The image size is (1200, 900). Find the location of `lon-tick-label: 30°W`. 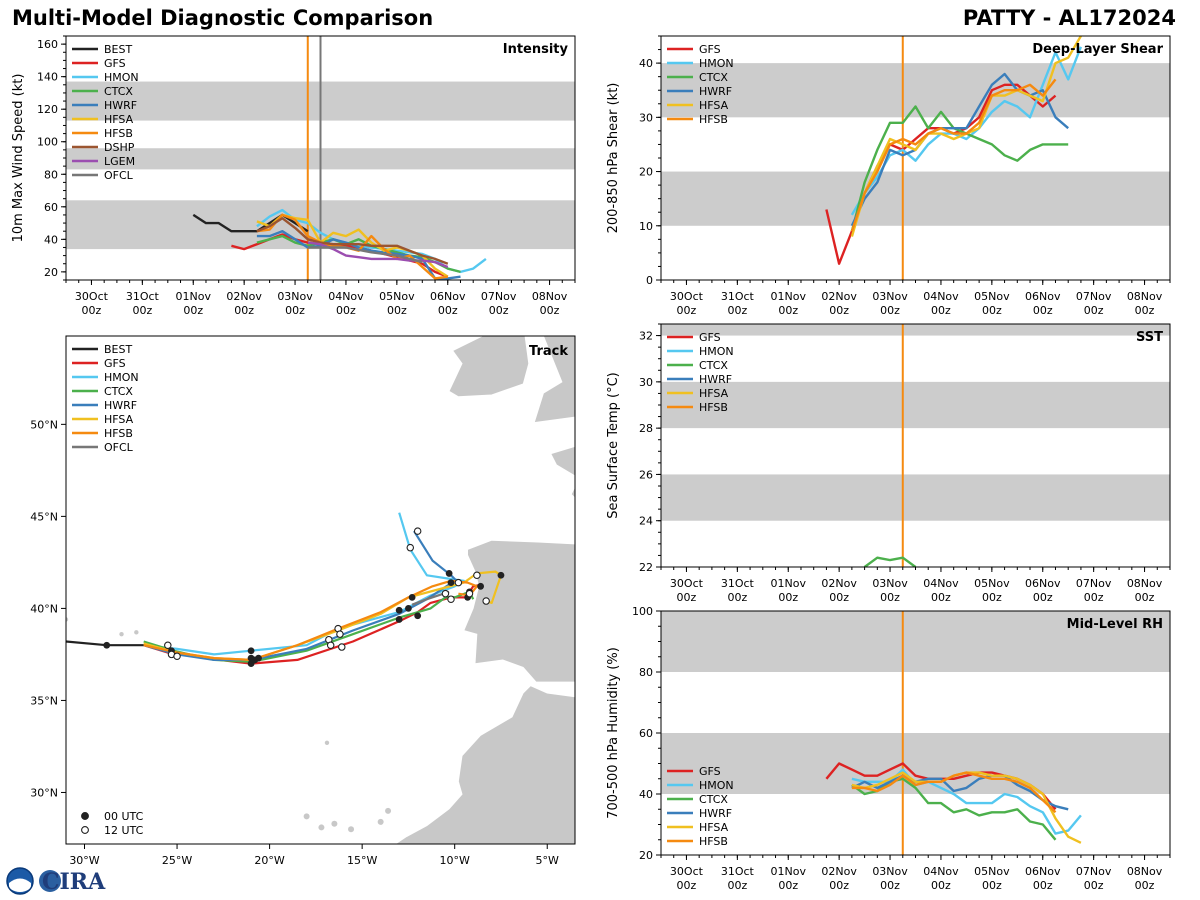

lon-tick-label: 30°W is located at coordinates (84, 860).